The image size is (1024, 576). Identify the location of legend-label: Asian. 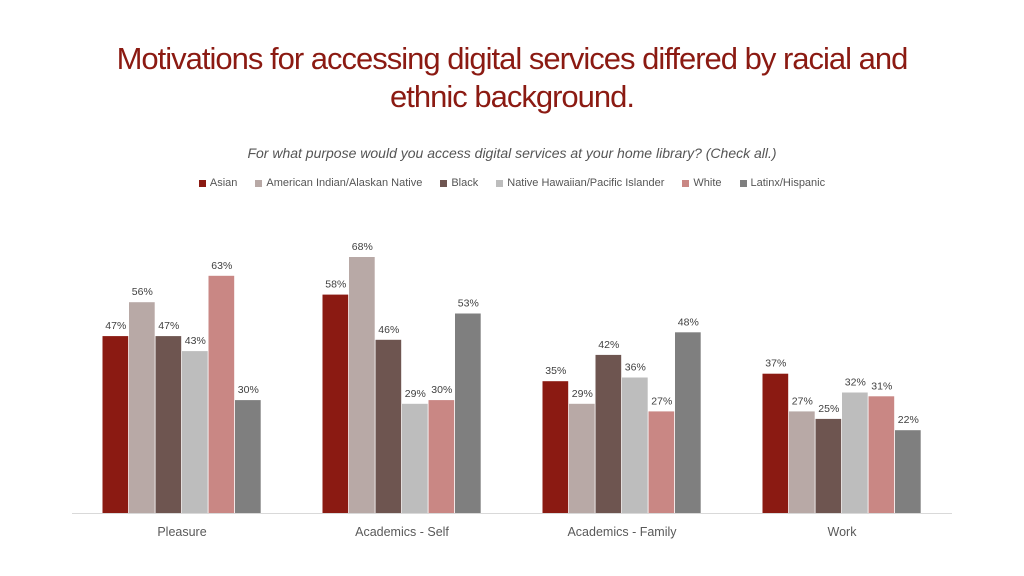
(223, 183).